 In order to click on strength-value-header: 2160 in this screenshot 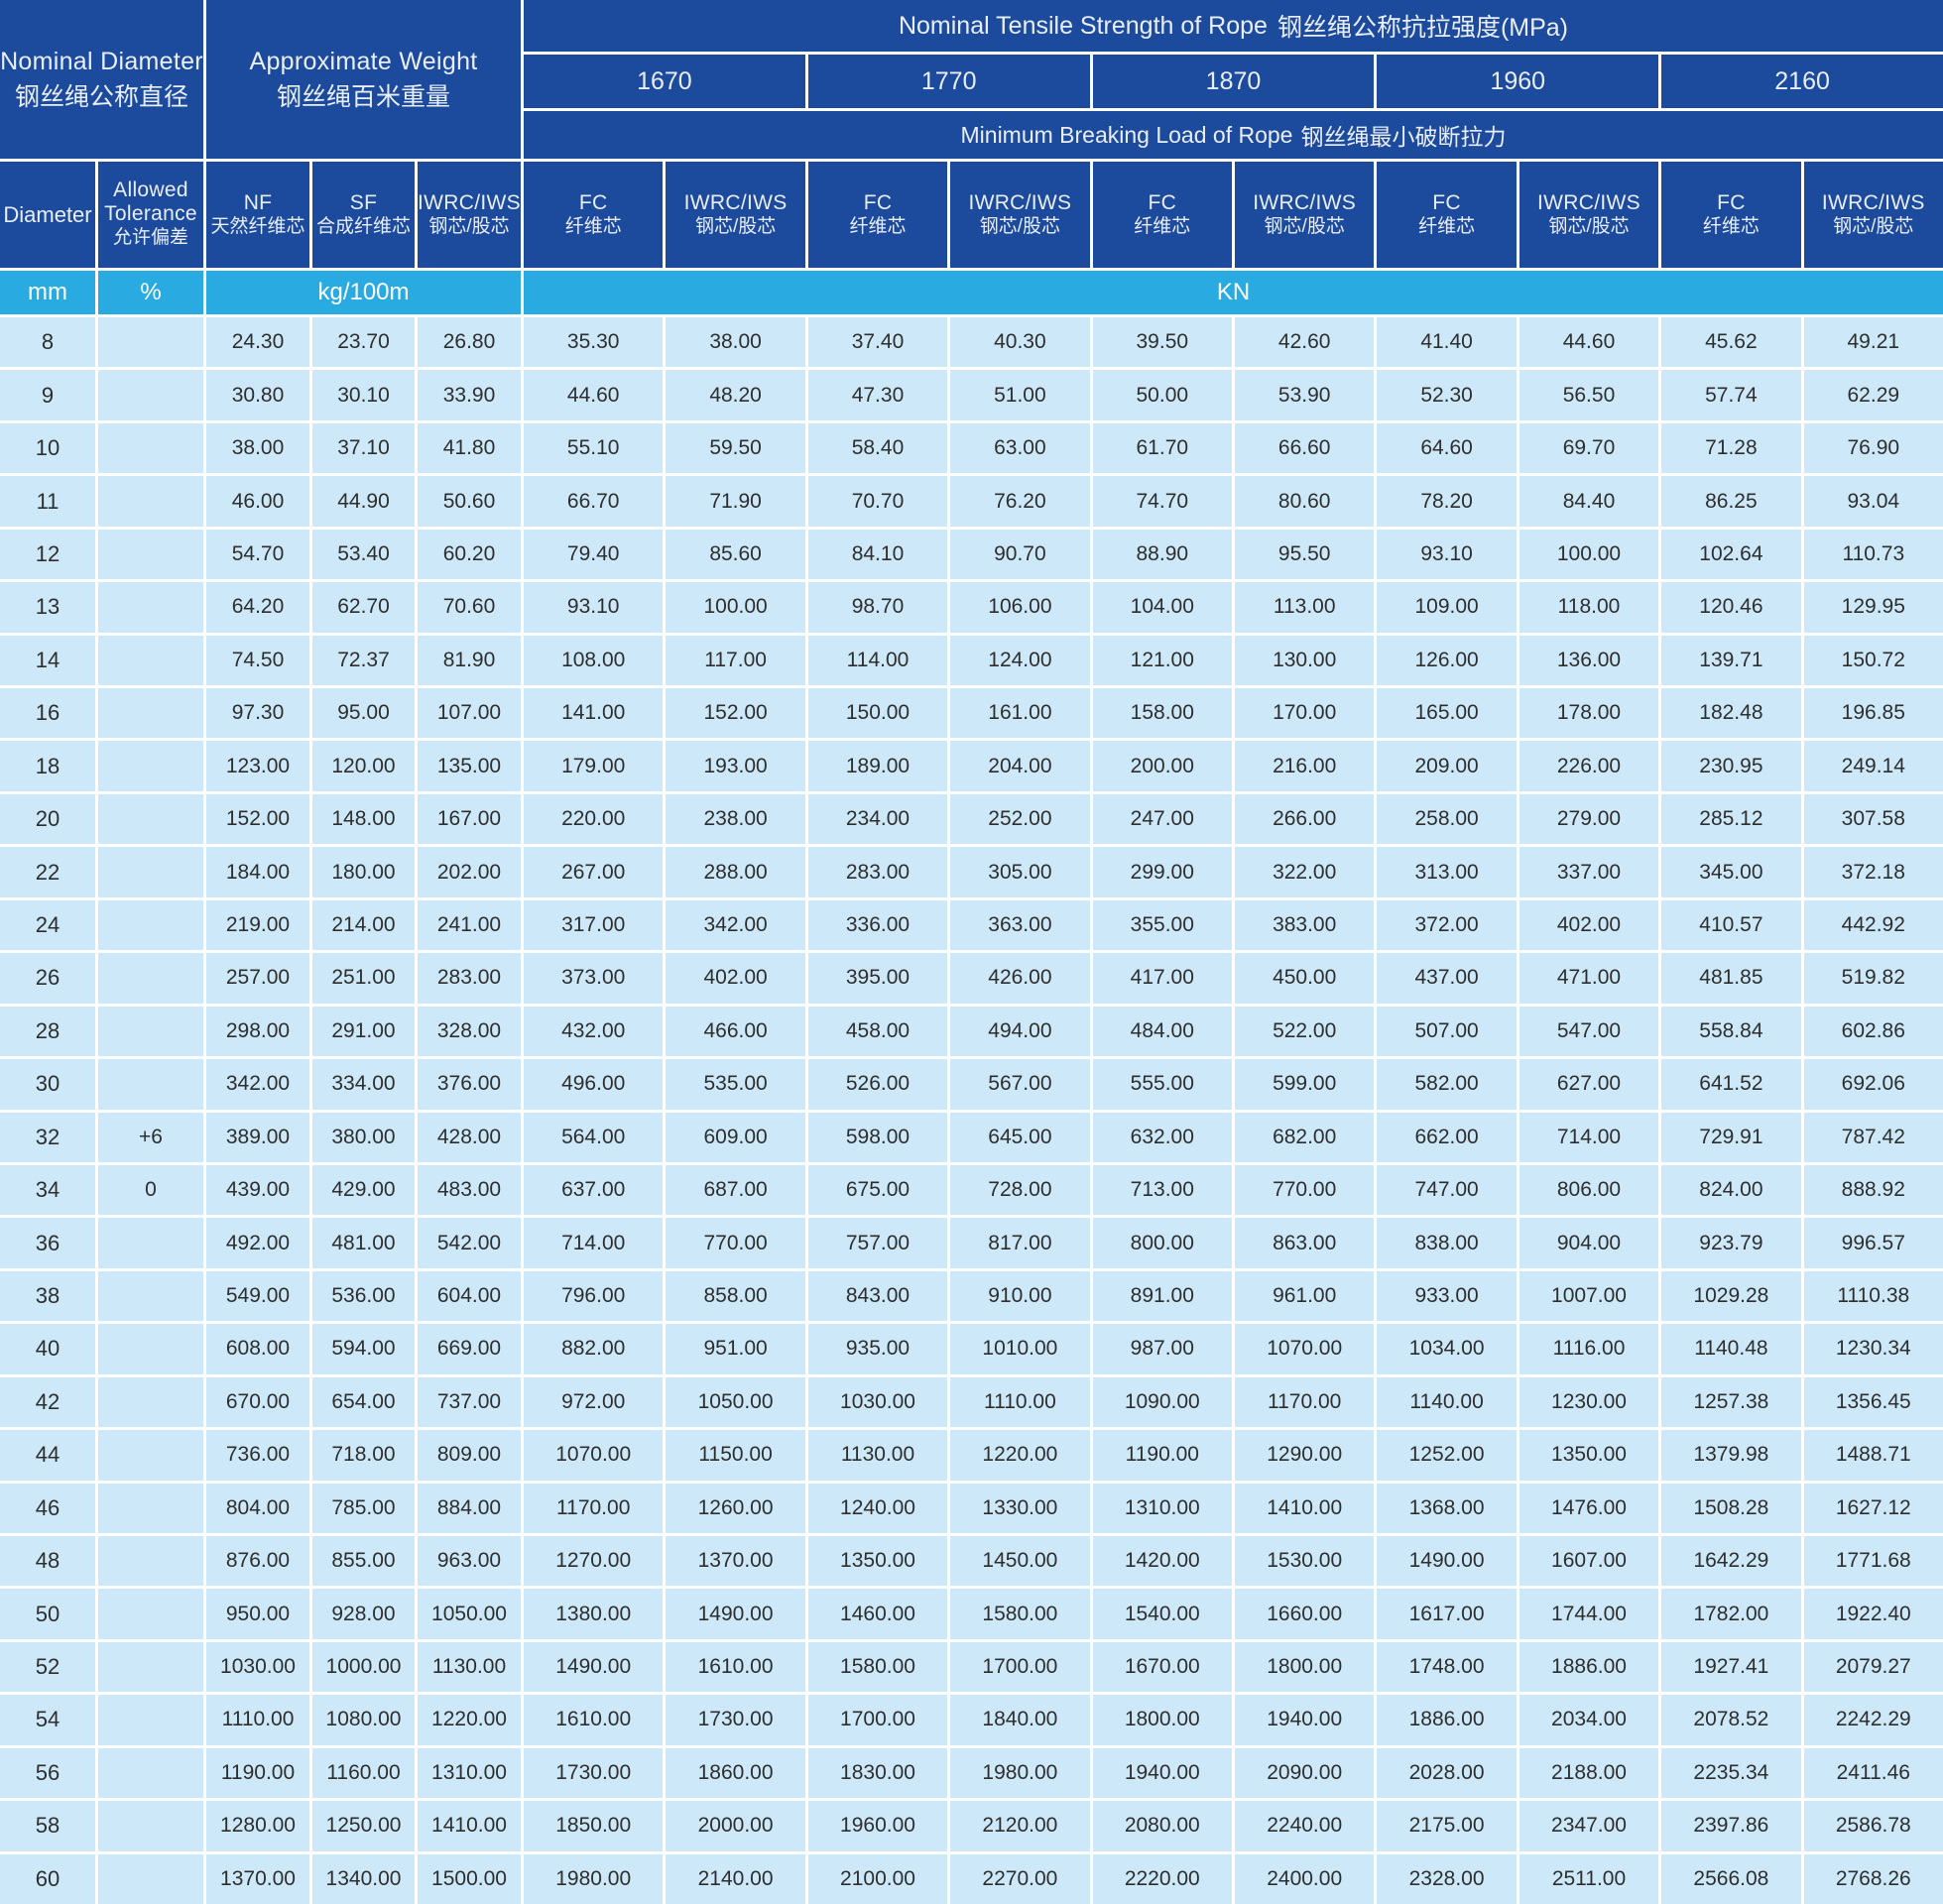, I will do `click(1802, 81)`.